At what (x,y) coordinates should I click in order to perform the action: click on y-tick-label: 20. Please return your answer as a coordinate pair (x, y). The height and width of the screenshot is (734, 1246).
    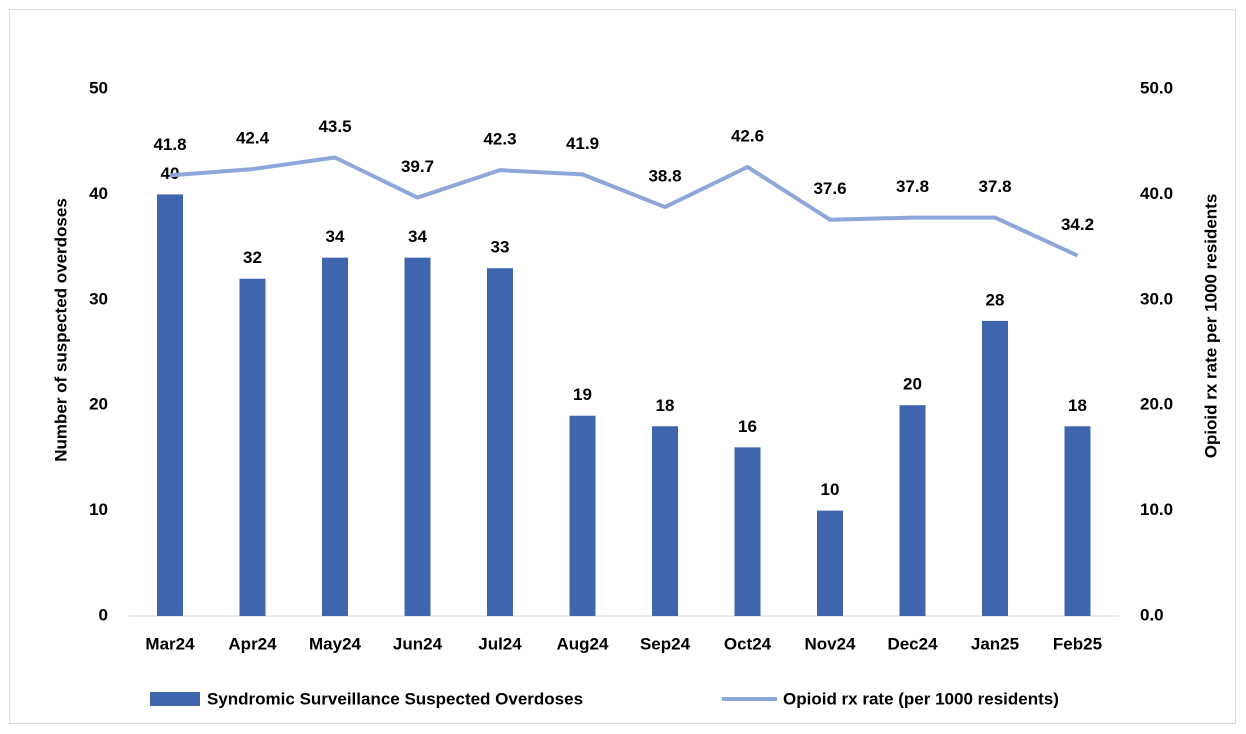
    Looking at the image, I should click on (98, 404).